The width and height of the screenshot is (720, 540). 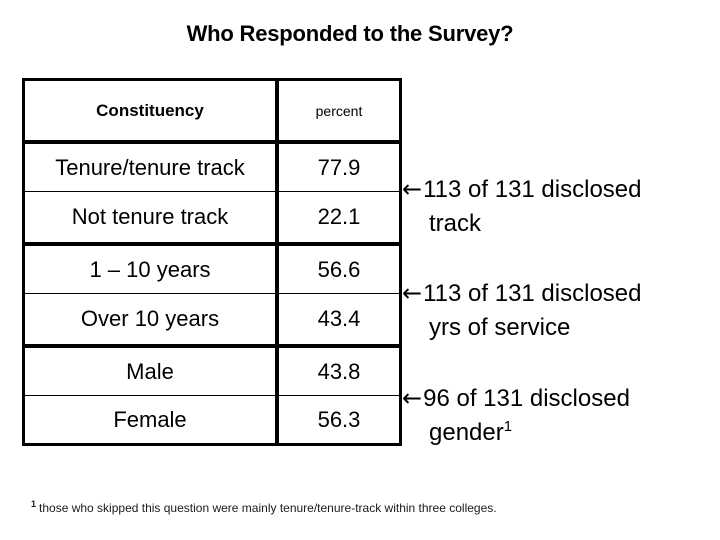 I want to click on annotation-disclosed-track: ←113 of 131 disclosed track, so click(x=522, y=206).